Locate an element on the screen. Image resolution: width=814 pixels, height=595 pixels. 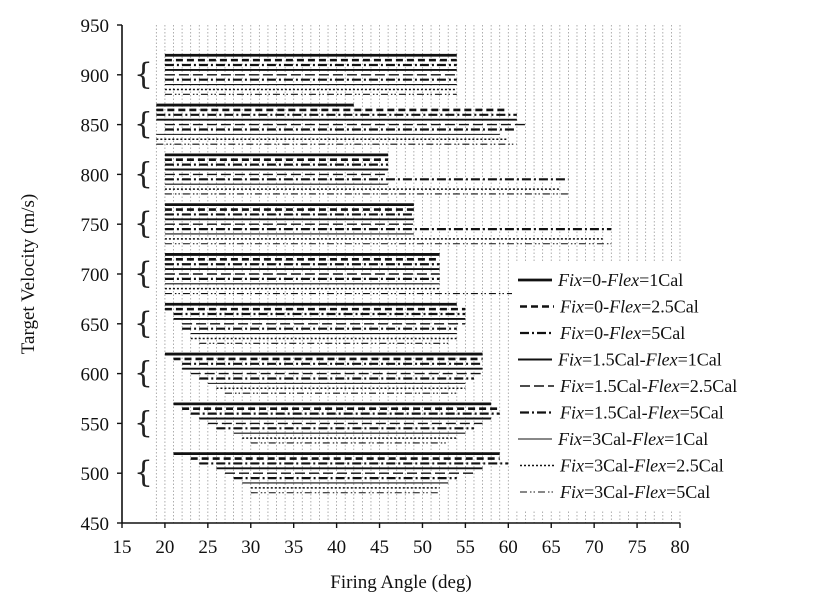
x-tick-label: 25 is located at coordinates (207, 547).